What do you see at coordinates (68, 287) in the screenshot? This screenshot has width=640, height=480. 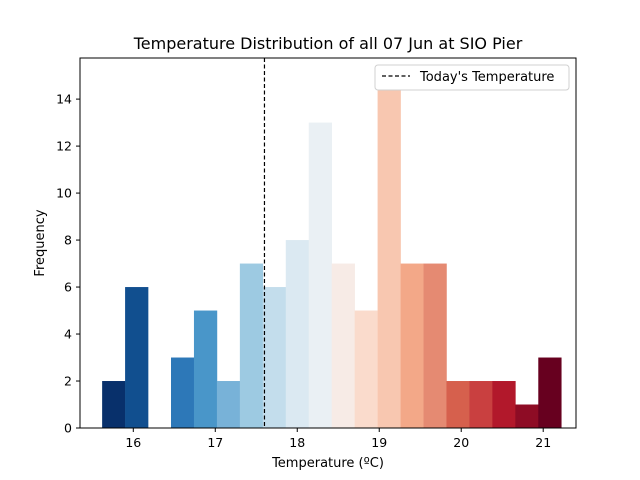 I see `y-tick-label: 6` at bounding box center [68, 287].